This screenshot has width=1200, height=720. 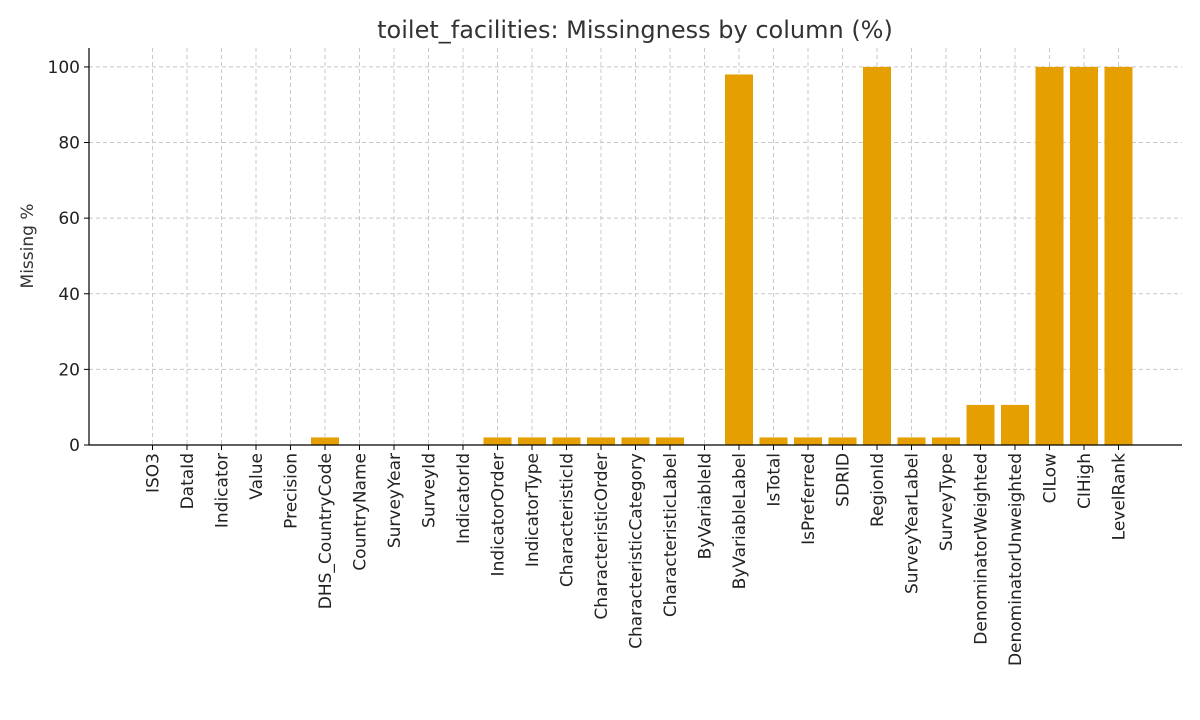 What do you see at coordinates (809, 499) in the screenshot?
I see `x-tick-label: IsPreferred` at bounding box center [809, 499].